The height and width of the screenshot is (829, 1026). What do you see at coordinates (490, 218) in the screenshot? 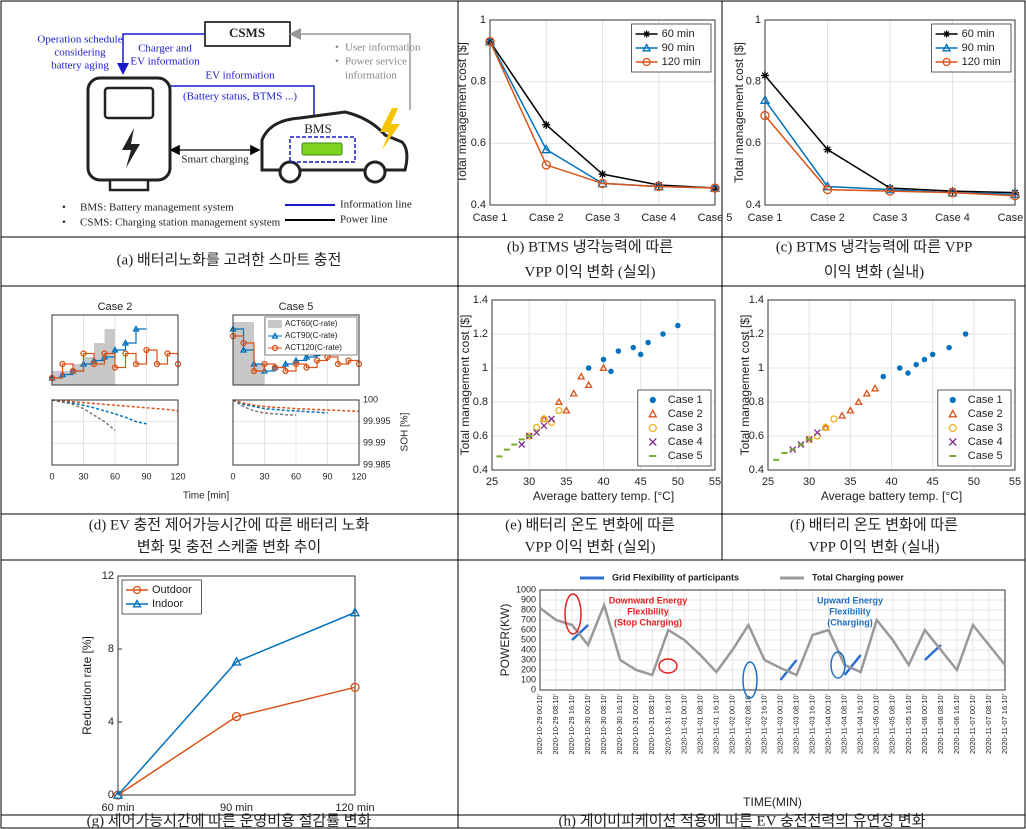
I see `x-tick-label: Case 1` at bounding box center [490, 218].